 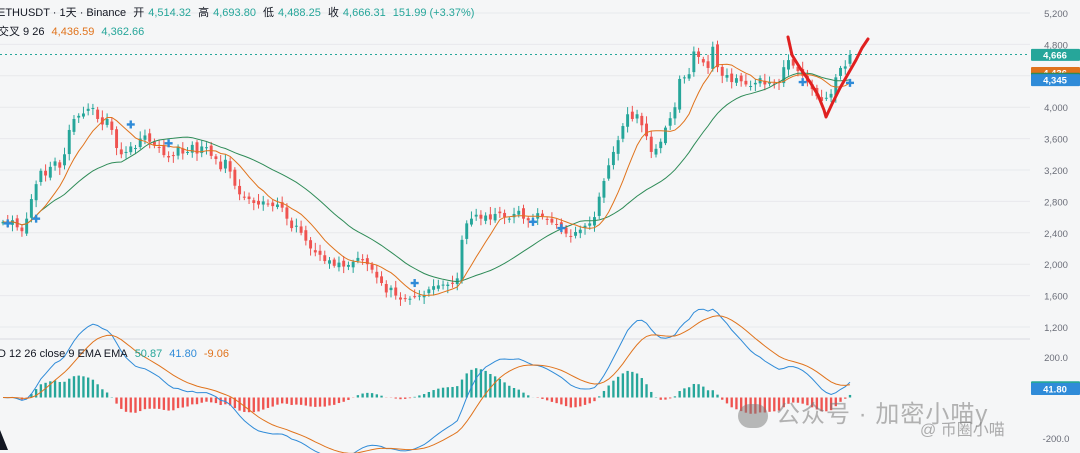 I want to click on low-label: 低, so click(x=269, y=13).